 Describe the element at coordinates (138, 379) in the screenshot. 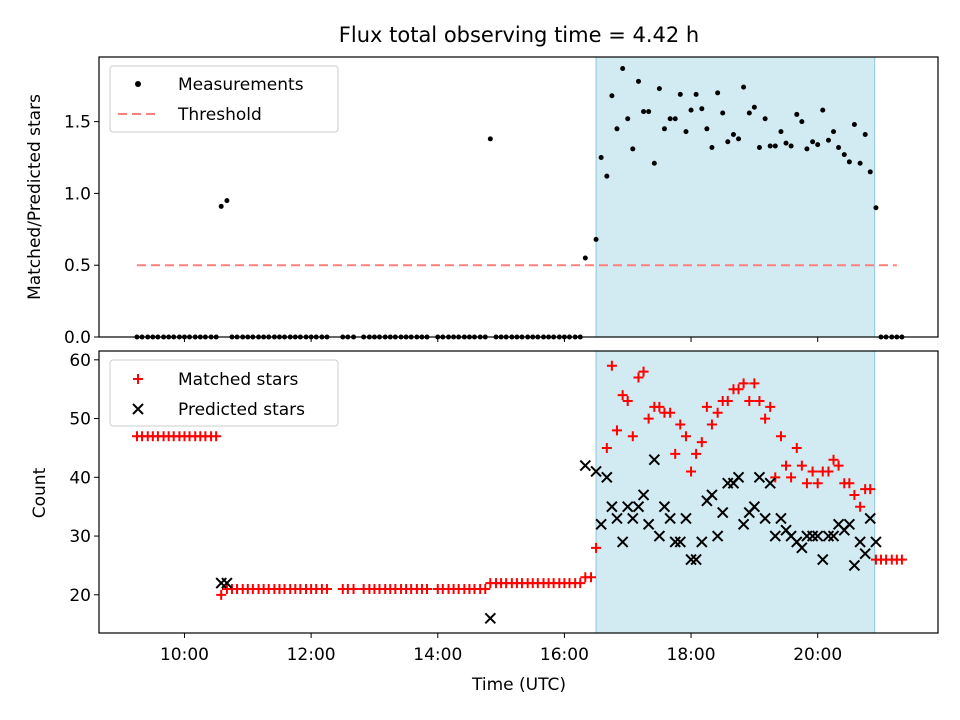

I see `legend-matched-marker` at that location.